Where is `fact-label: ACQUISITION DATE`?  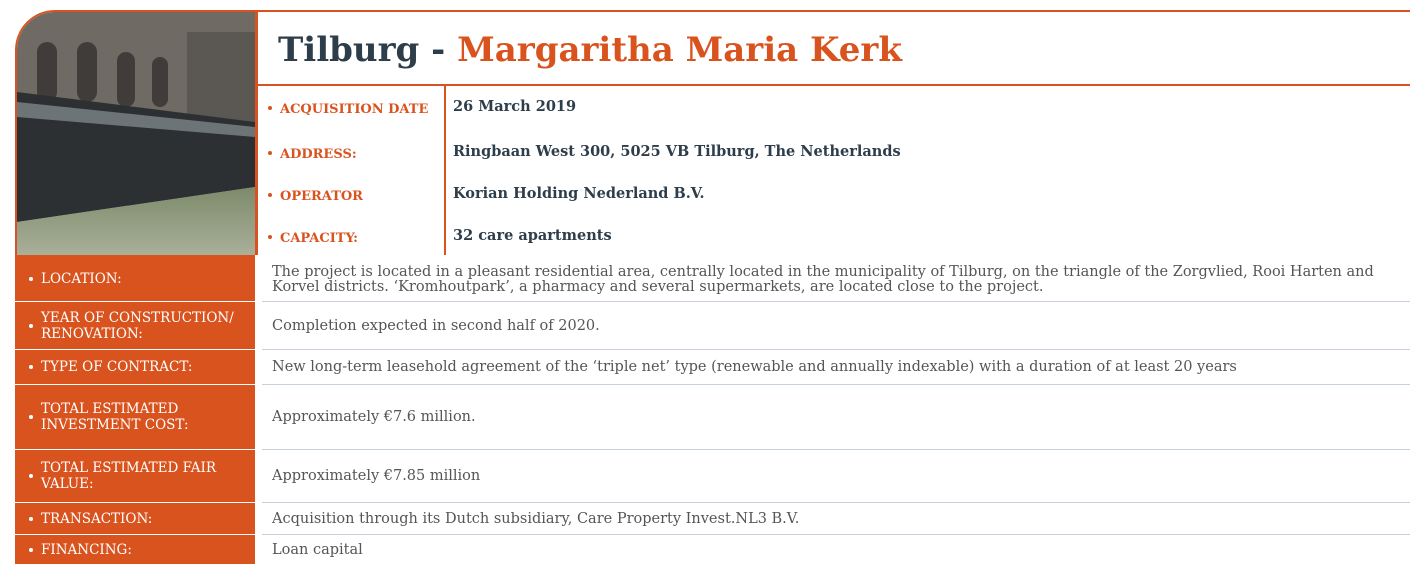
fact-label: ACQUISITION DATE is located at coordinates (348, 109).